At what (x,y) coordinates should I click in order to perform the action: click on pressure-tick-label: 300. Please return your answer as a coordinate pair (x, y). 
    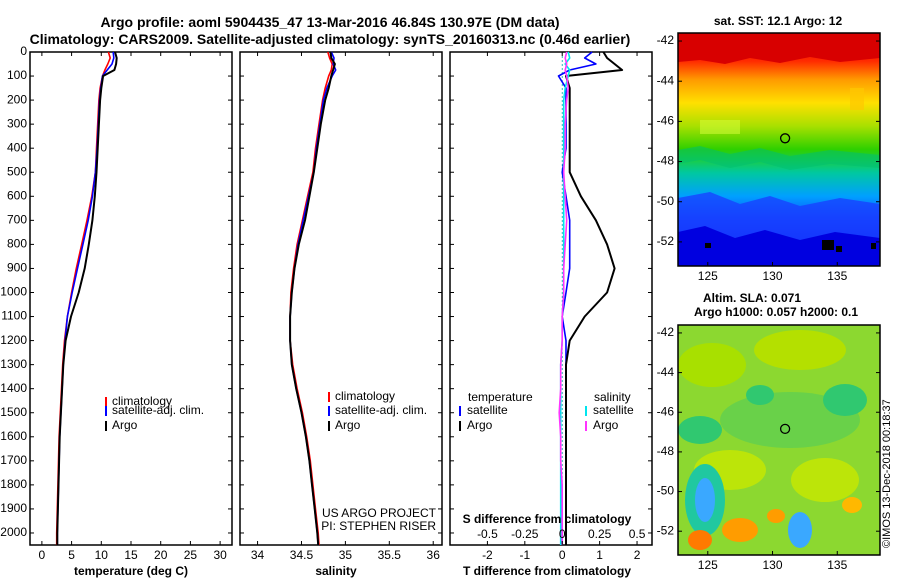
    Looking at the image, I should click on (17, 123).